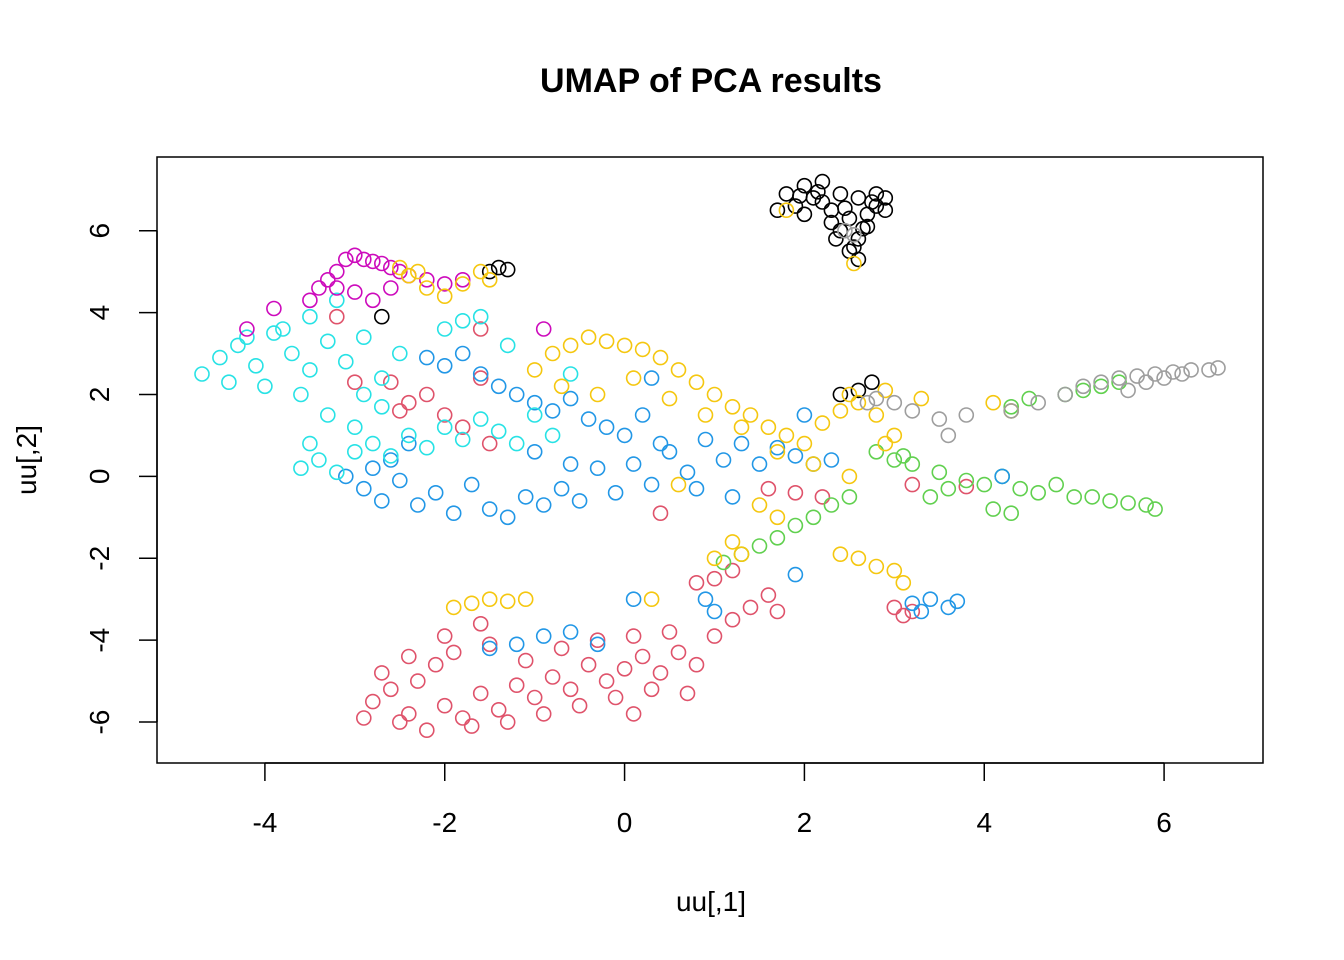  I want to click on x-tick-label: 2, so click(805, 822).